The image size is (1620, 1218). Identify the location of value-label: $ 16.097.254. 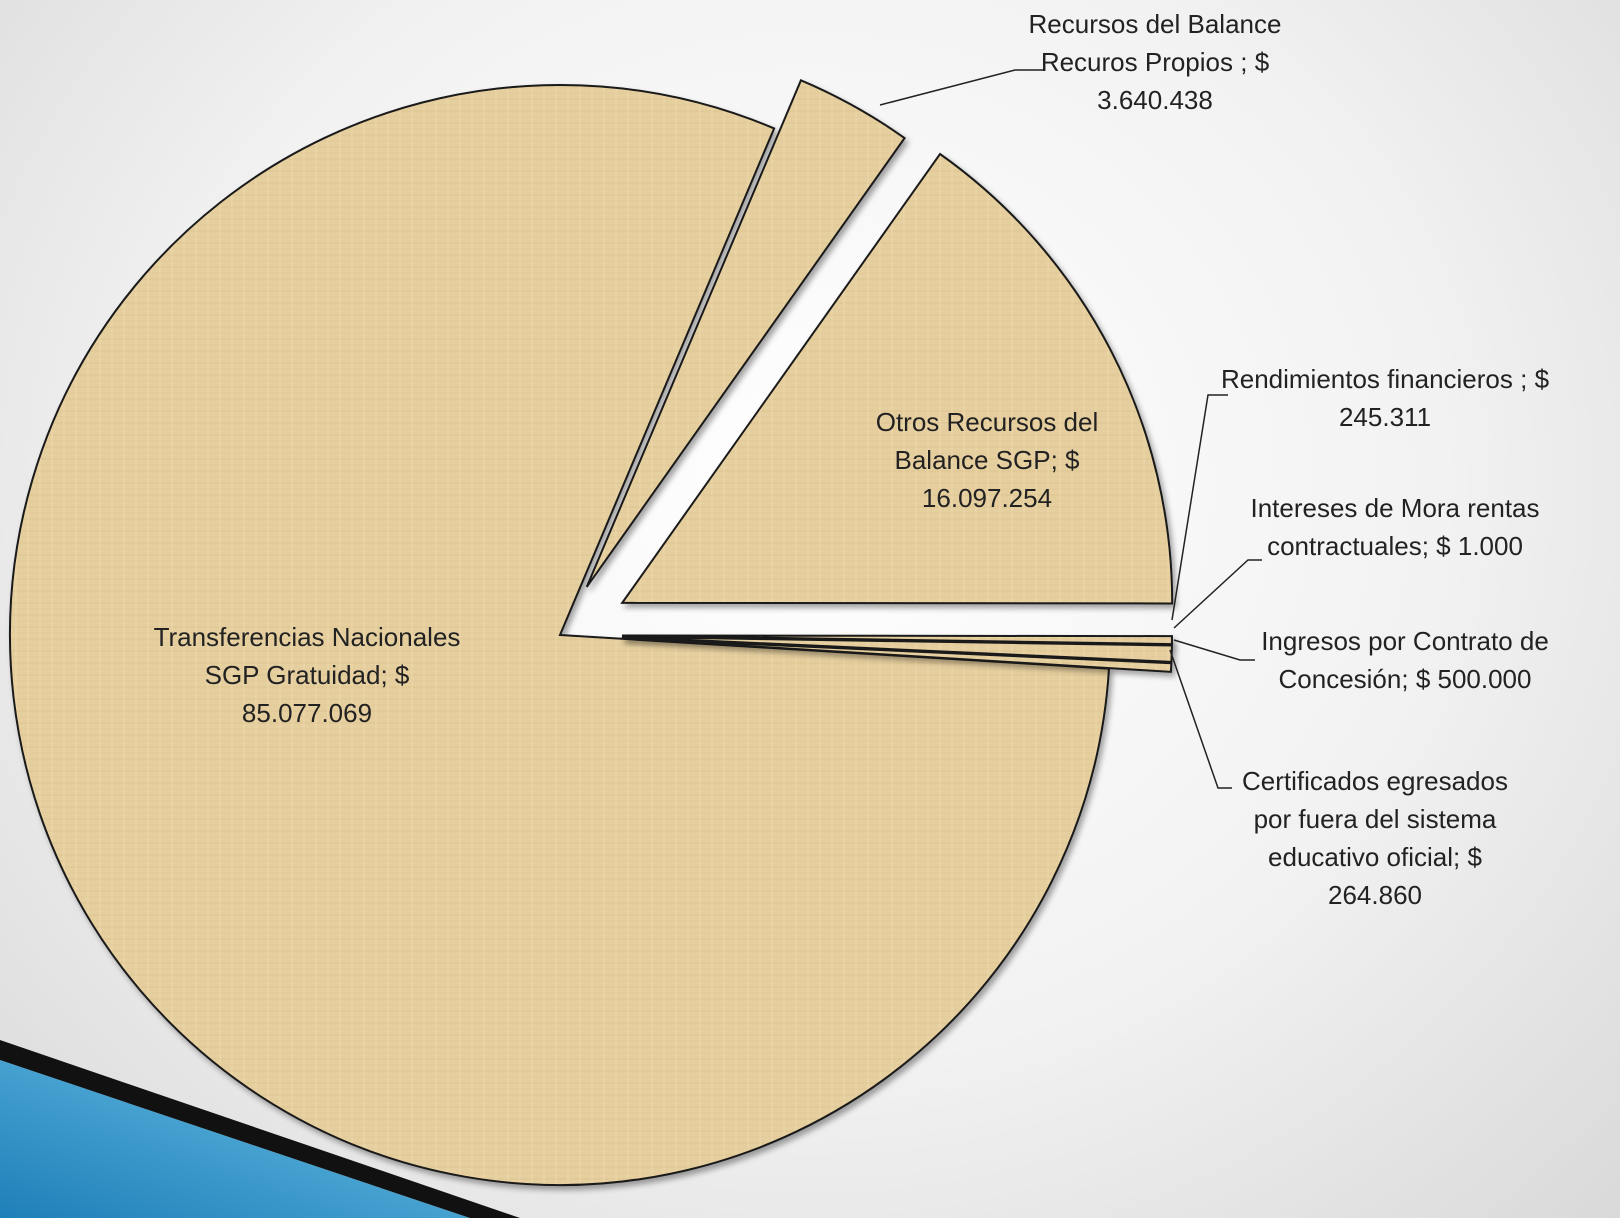
(1000, 479).